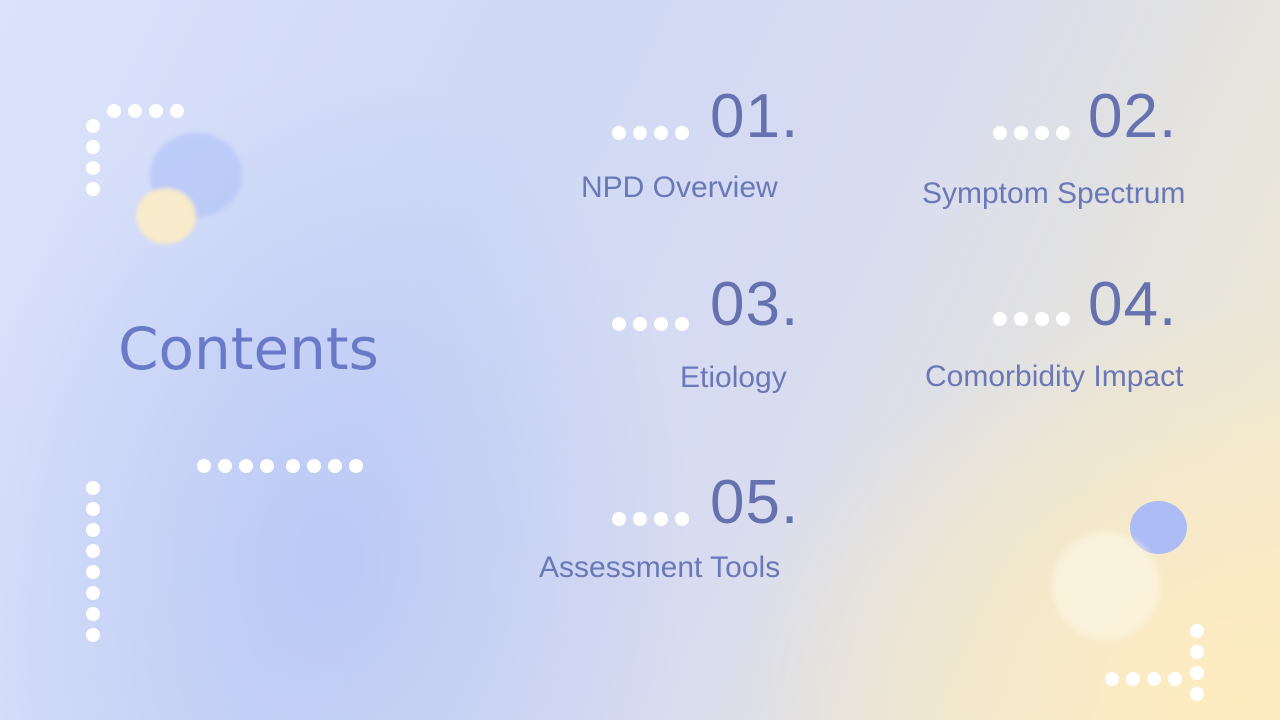 This screenshot has height=720, width=1280. I want to click on yellow-circle-decoration, so click(166, 216).